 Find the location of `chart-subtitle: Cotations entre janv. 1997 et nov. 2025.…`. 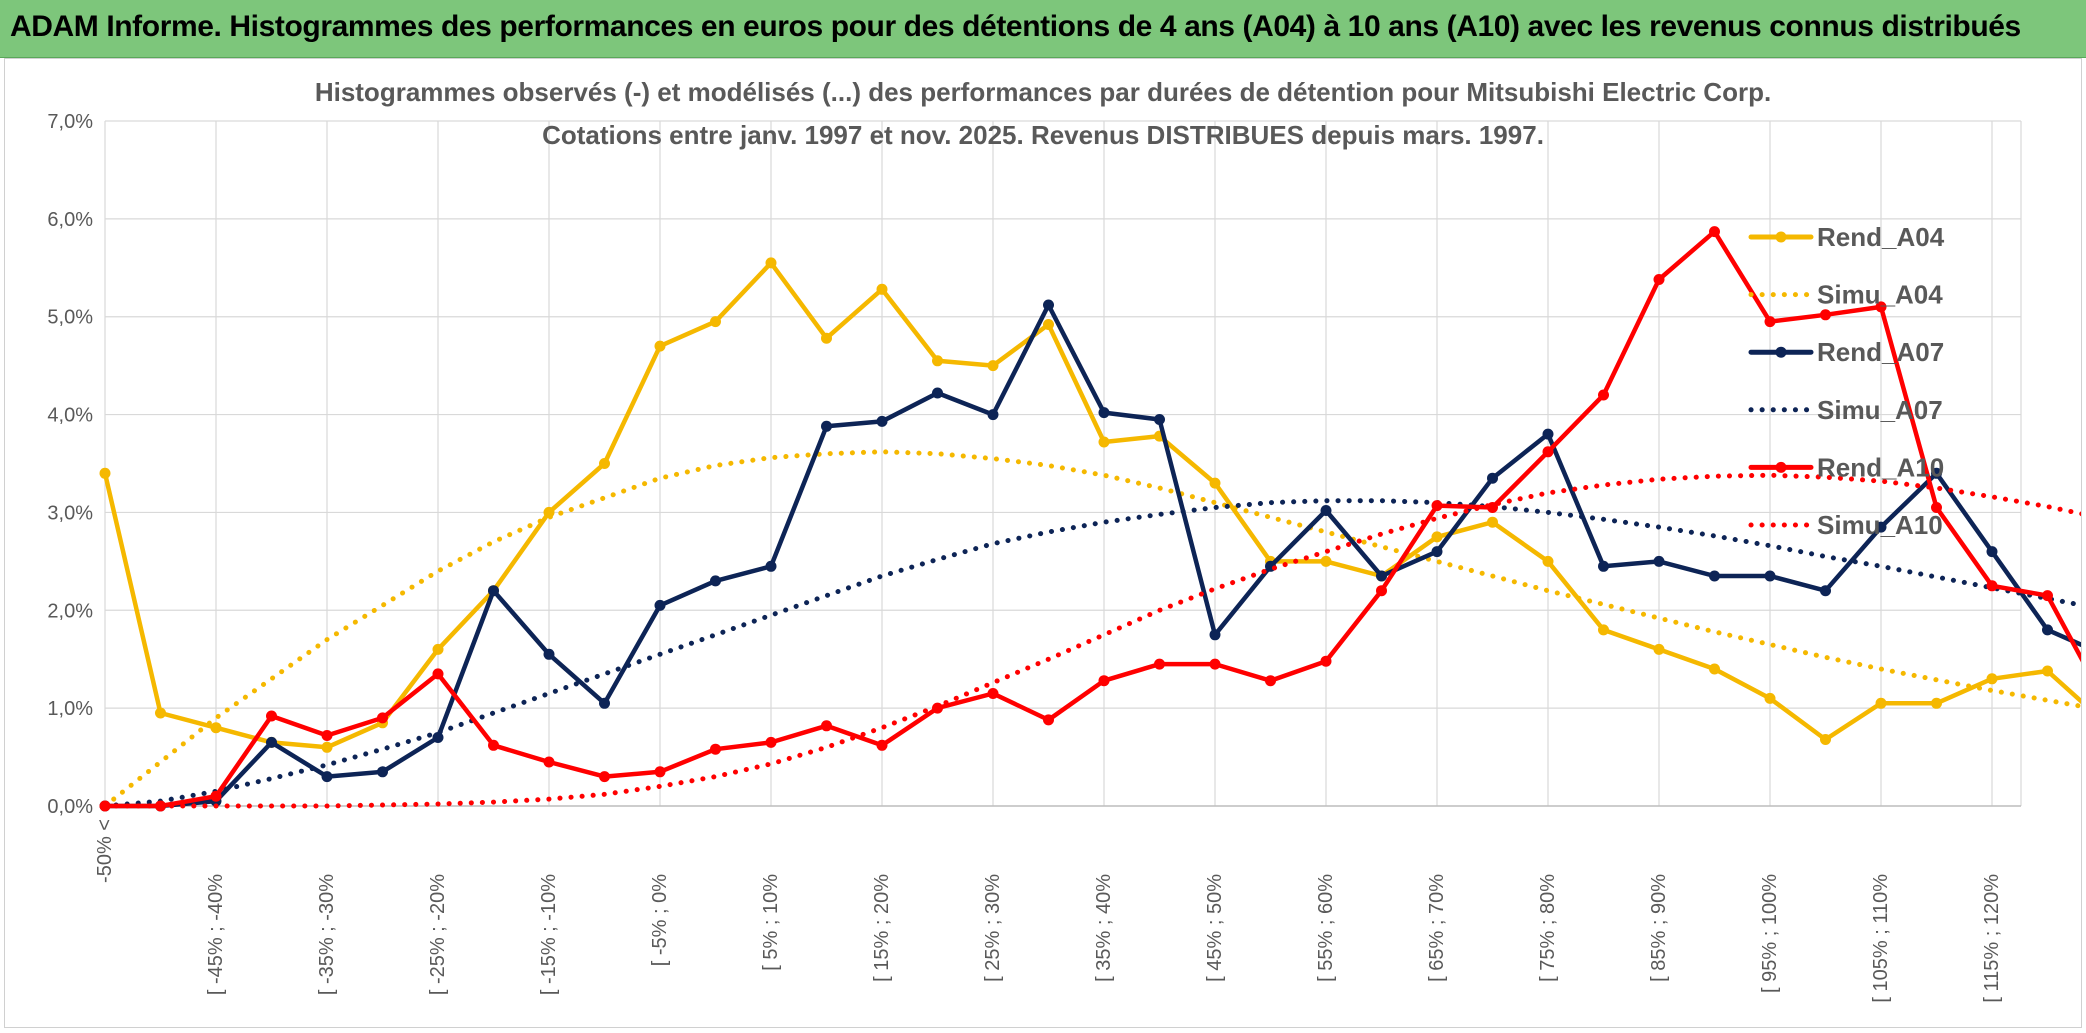

chart-subtitle: Cotations entre janv. 1997 et nov. 2025.… is located at coordinates (1043, 135).